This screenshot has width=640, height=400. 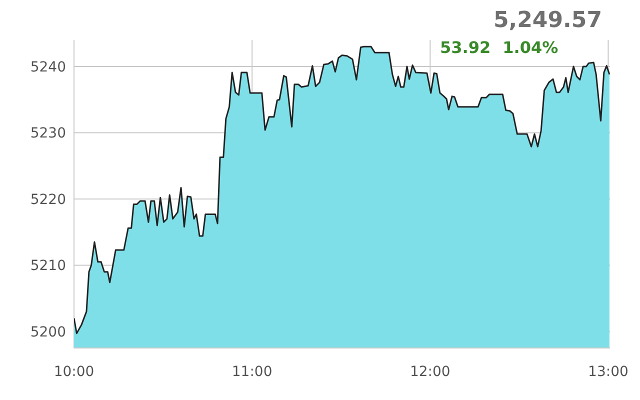 I want to click on y-tick-label: 5200, so click(x=48, y=332).